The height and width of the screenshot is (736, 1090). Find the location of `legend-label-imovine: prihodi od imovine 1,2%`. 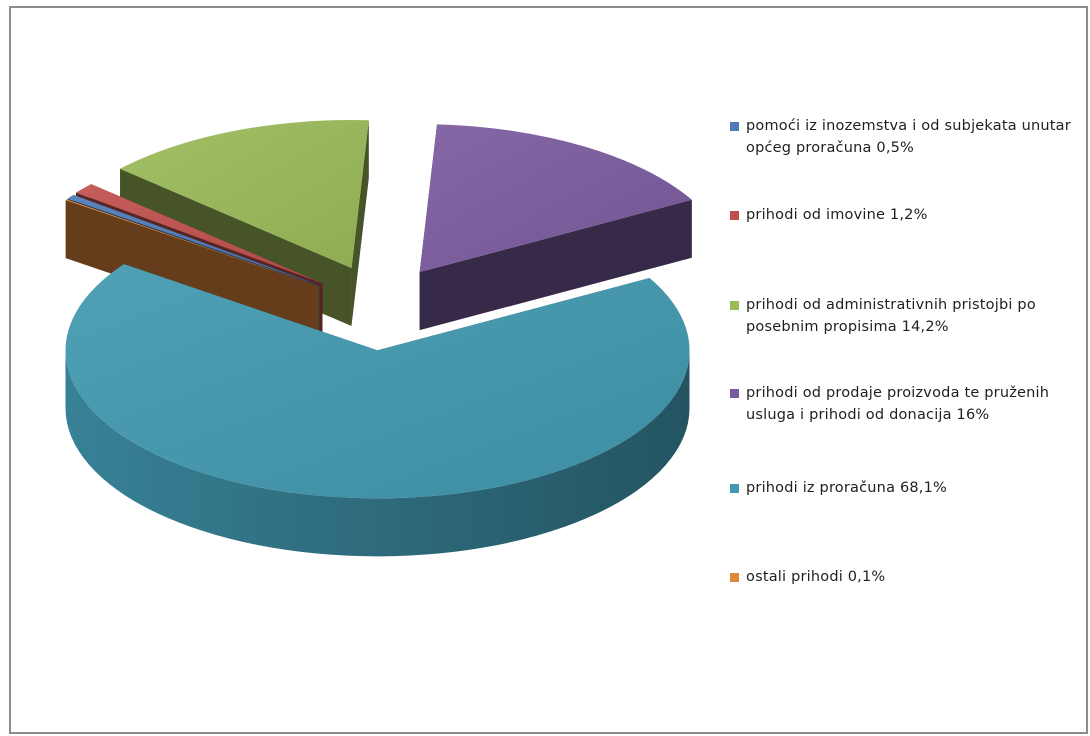

legend-label-imovine: prihodi od imovine 1,2% is located at coordinates (837, 215).